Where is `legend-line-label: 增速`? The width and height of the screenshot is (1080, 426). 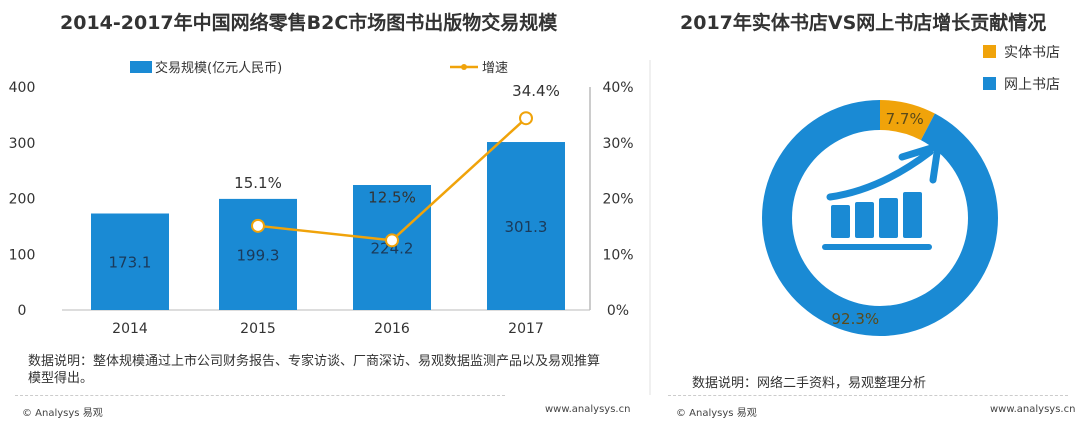
legend-line-label: 增速 is located at coordinates (495, 68).